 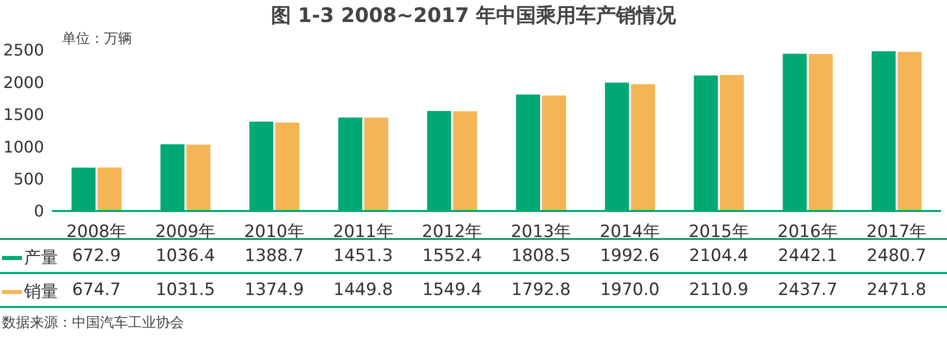 What do you see at coordinates (96, 232) in the screenshot?
I see `x-tick-label: 2008年` at bounding box center [96, 232].